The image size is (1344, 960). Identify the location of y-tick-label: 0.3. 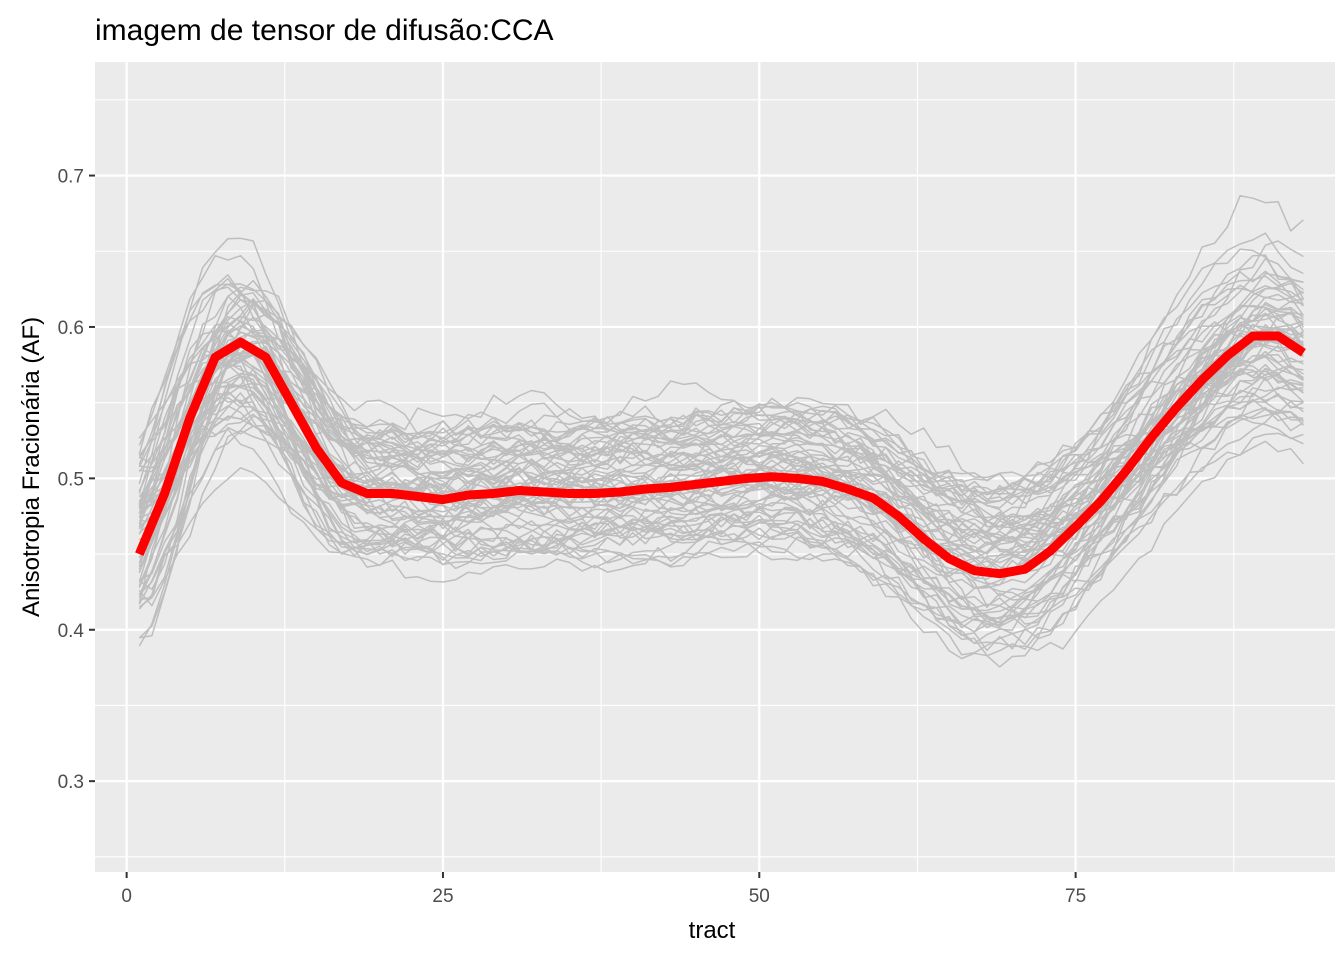
(71, 782).